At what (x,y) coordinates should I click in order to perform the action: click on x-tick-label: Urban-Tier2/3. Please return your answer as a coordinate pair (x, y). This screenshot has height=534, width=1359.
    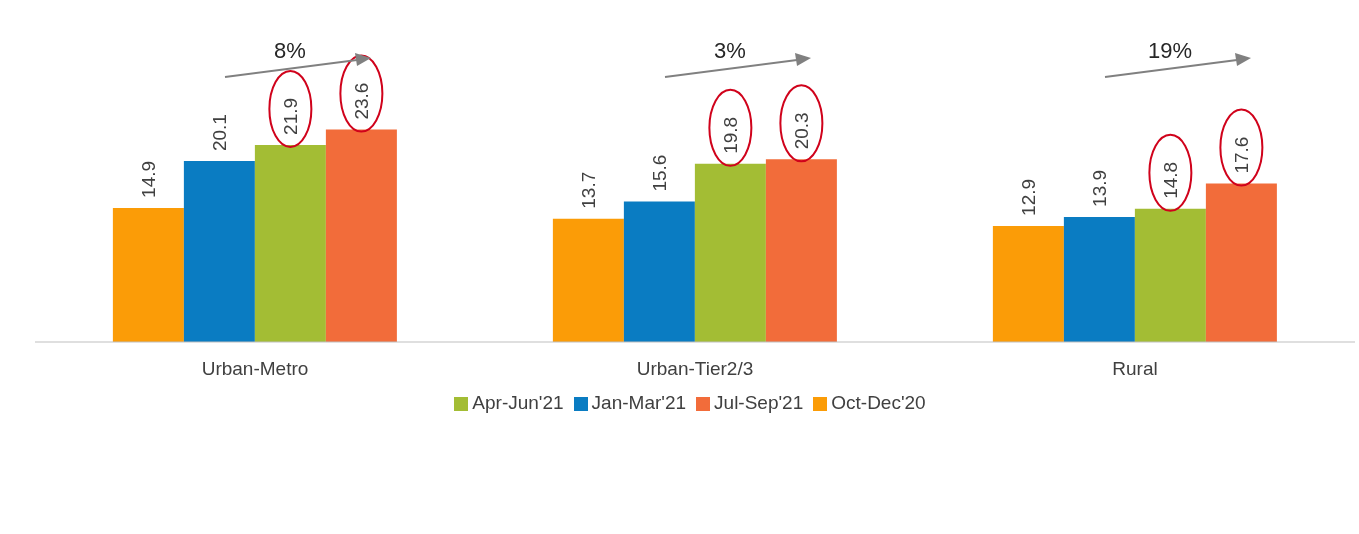
    Looking at the image, I should click on (695, 369).